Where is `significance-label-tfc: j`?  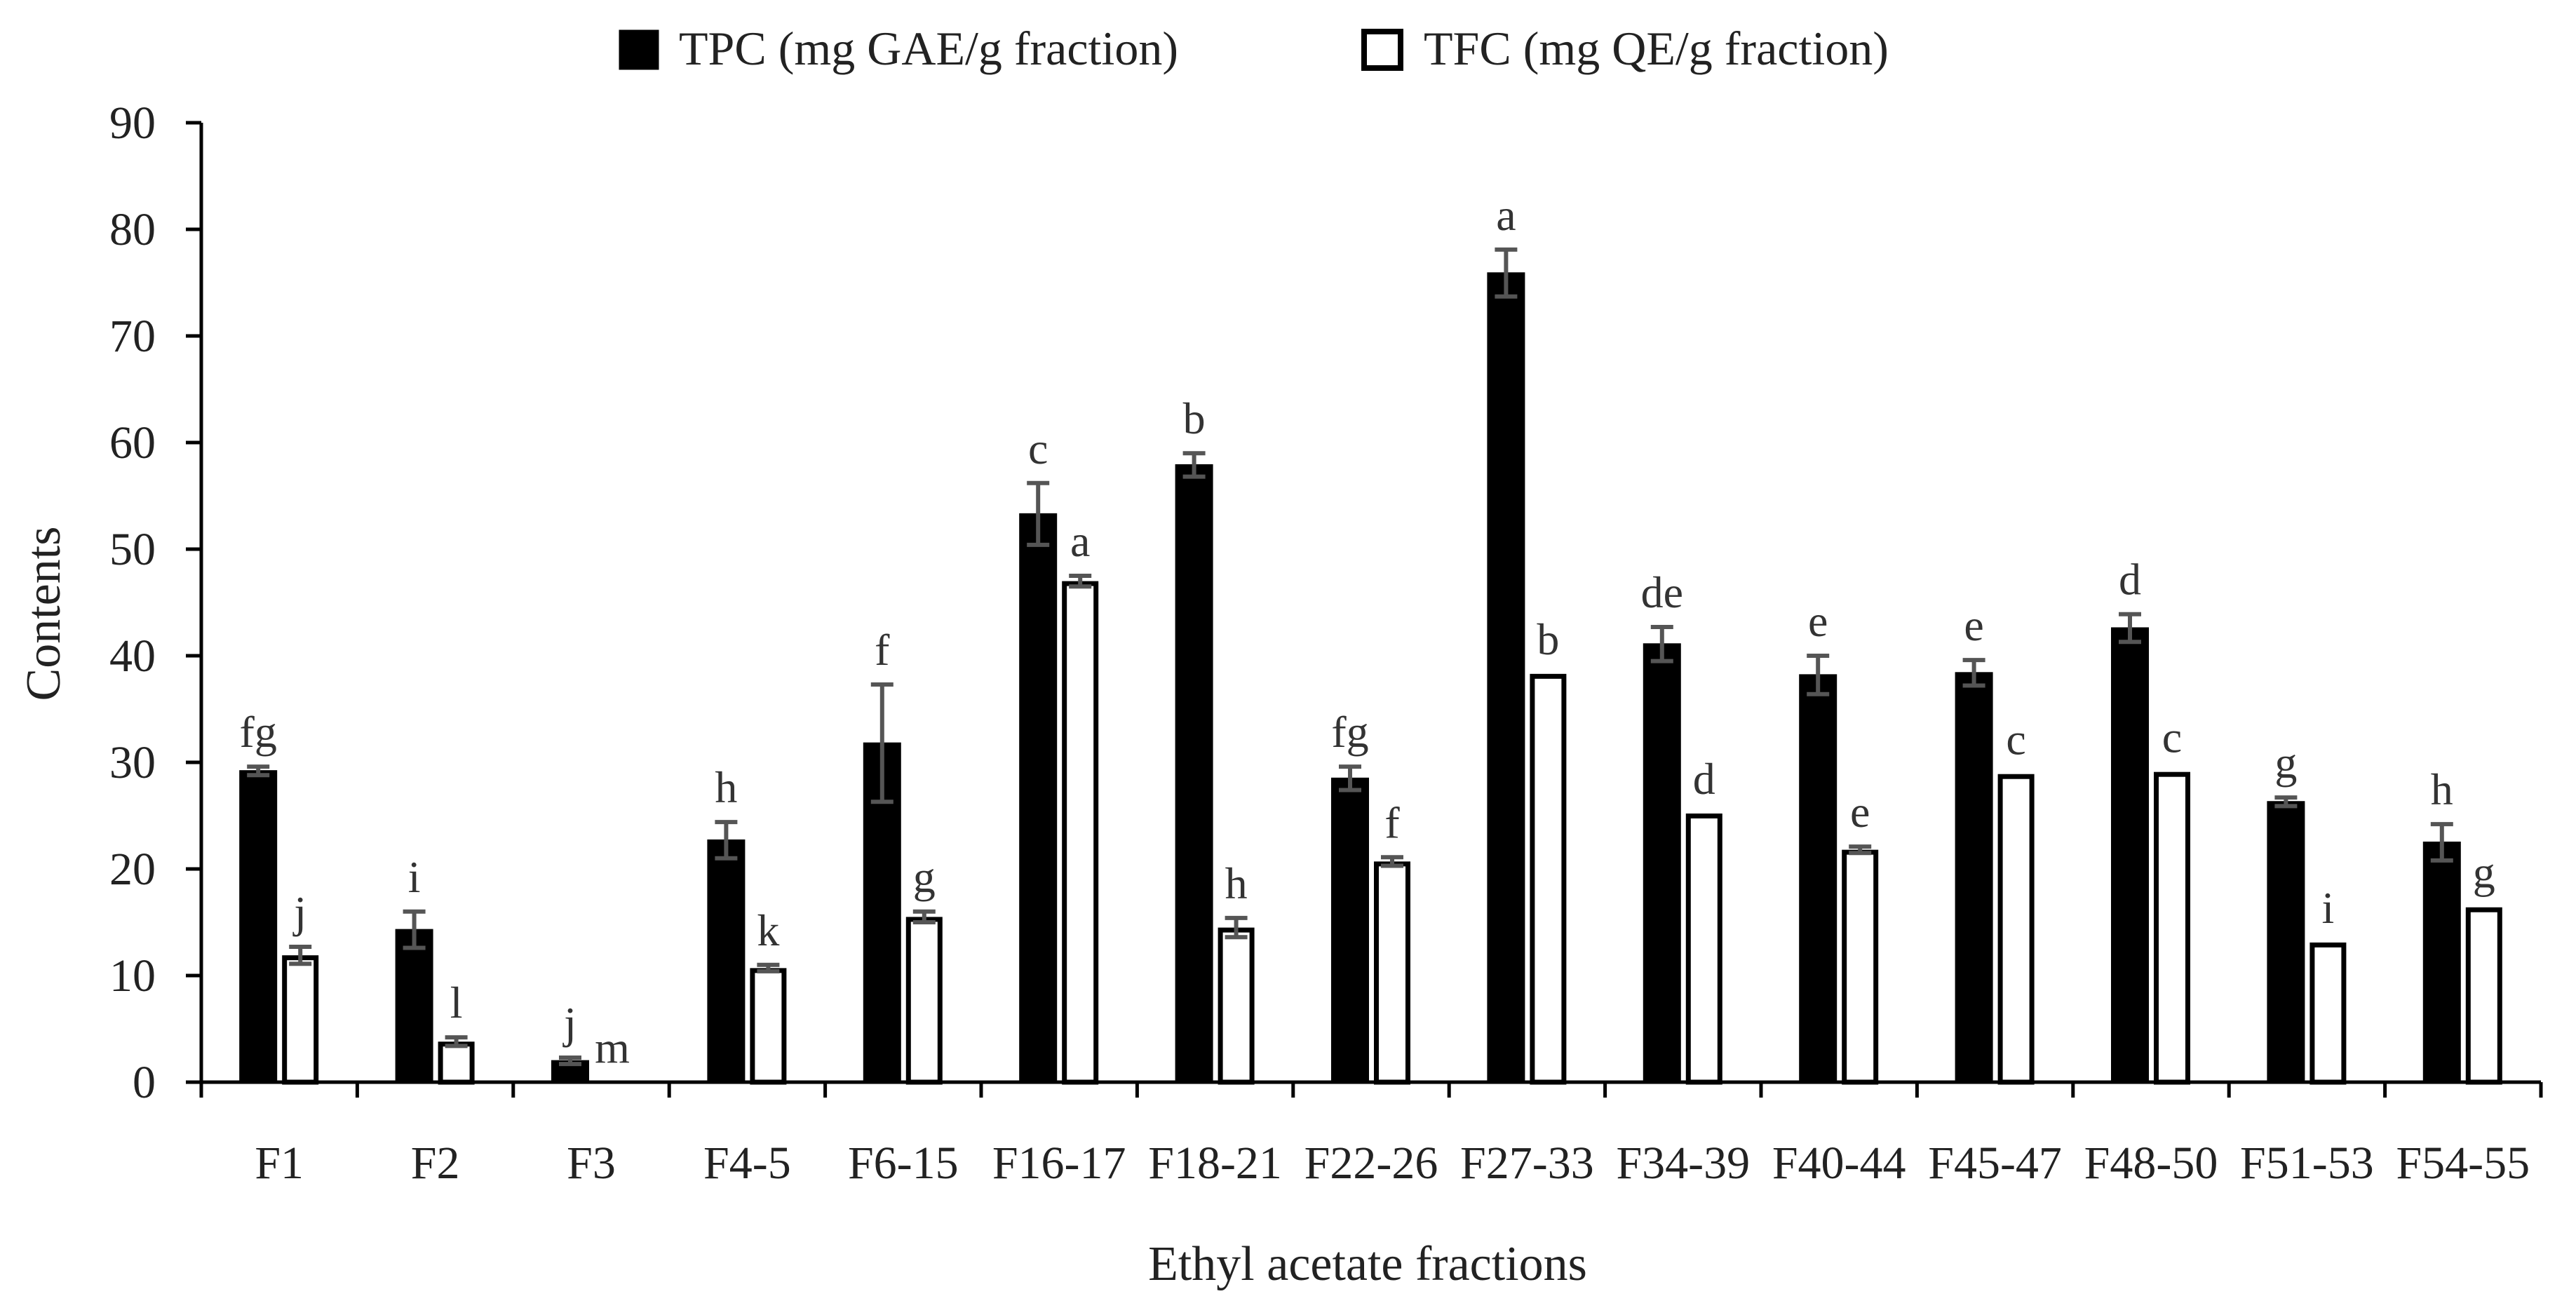
significance-label-tfc: j is located at coordinates (299, 912).